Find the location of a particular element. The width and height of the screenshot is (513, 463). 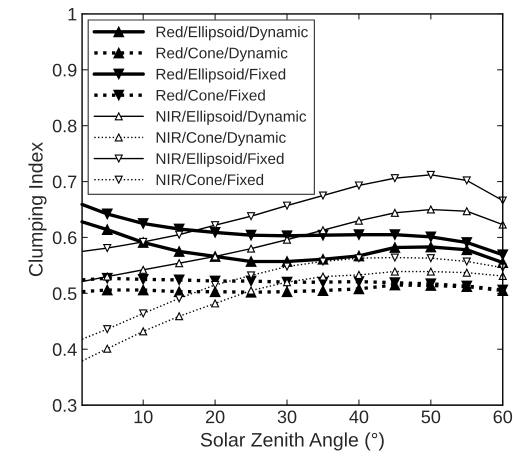

legend-label: Red/Ellipsoid/Dynamic is located at coordinates (232, 33).